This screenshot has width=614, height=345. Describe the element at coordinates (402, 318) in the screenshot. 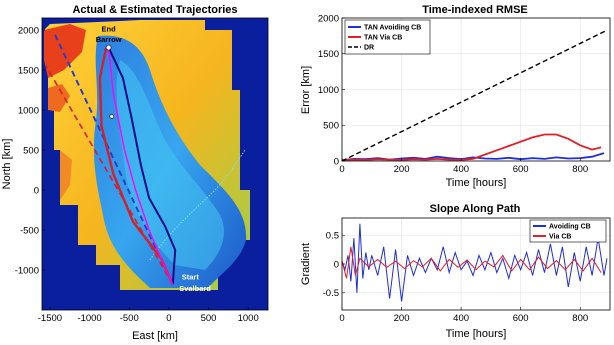

I see `slope-xtick-label: 200` at that location.